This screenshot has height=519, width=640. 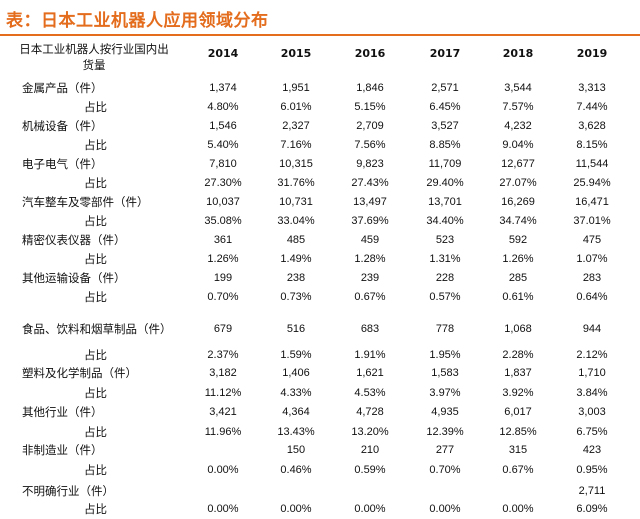 What do you see at coordinates (445, 329) in the screenshot?
I see `table-cell: 778` at bounding box center [445, 329].